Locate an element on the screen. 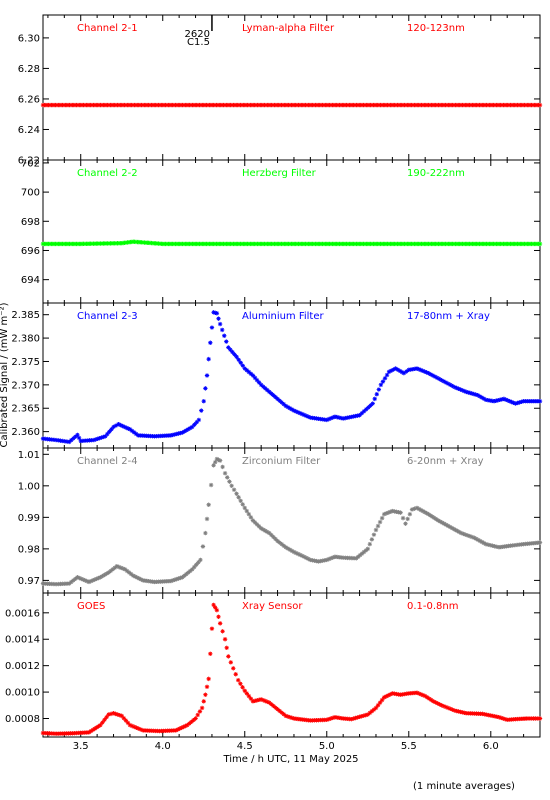 This screenshot has width=550, height=800. y-tick-label: 1.00 is located at coordinates (29, 486).